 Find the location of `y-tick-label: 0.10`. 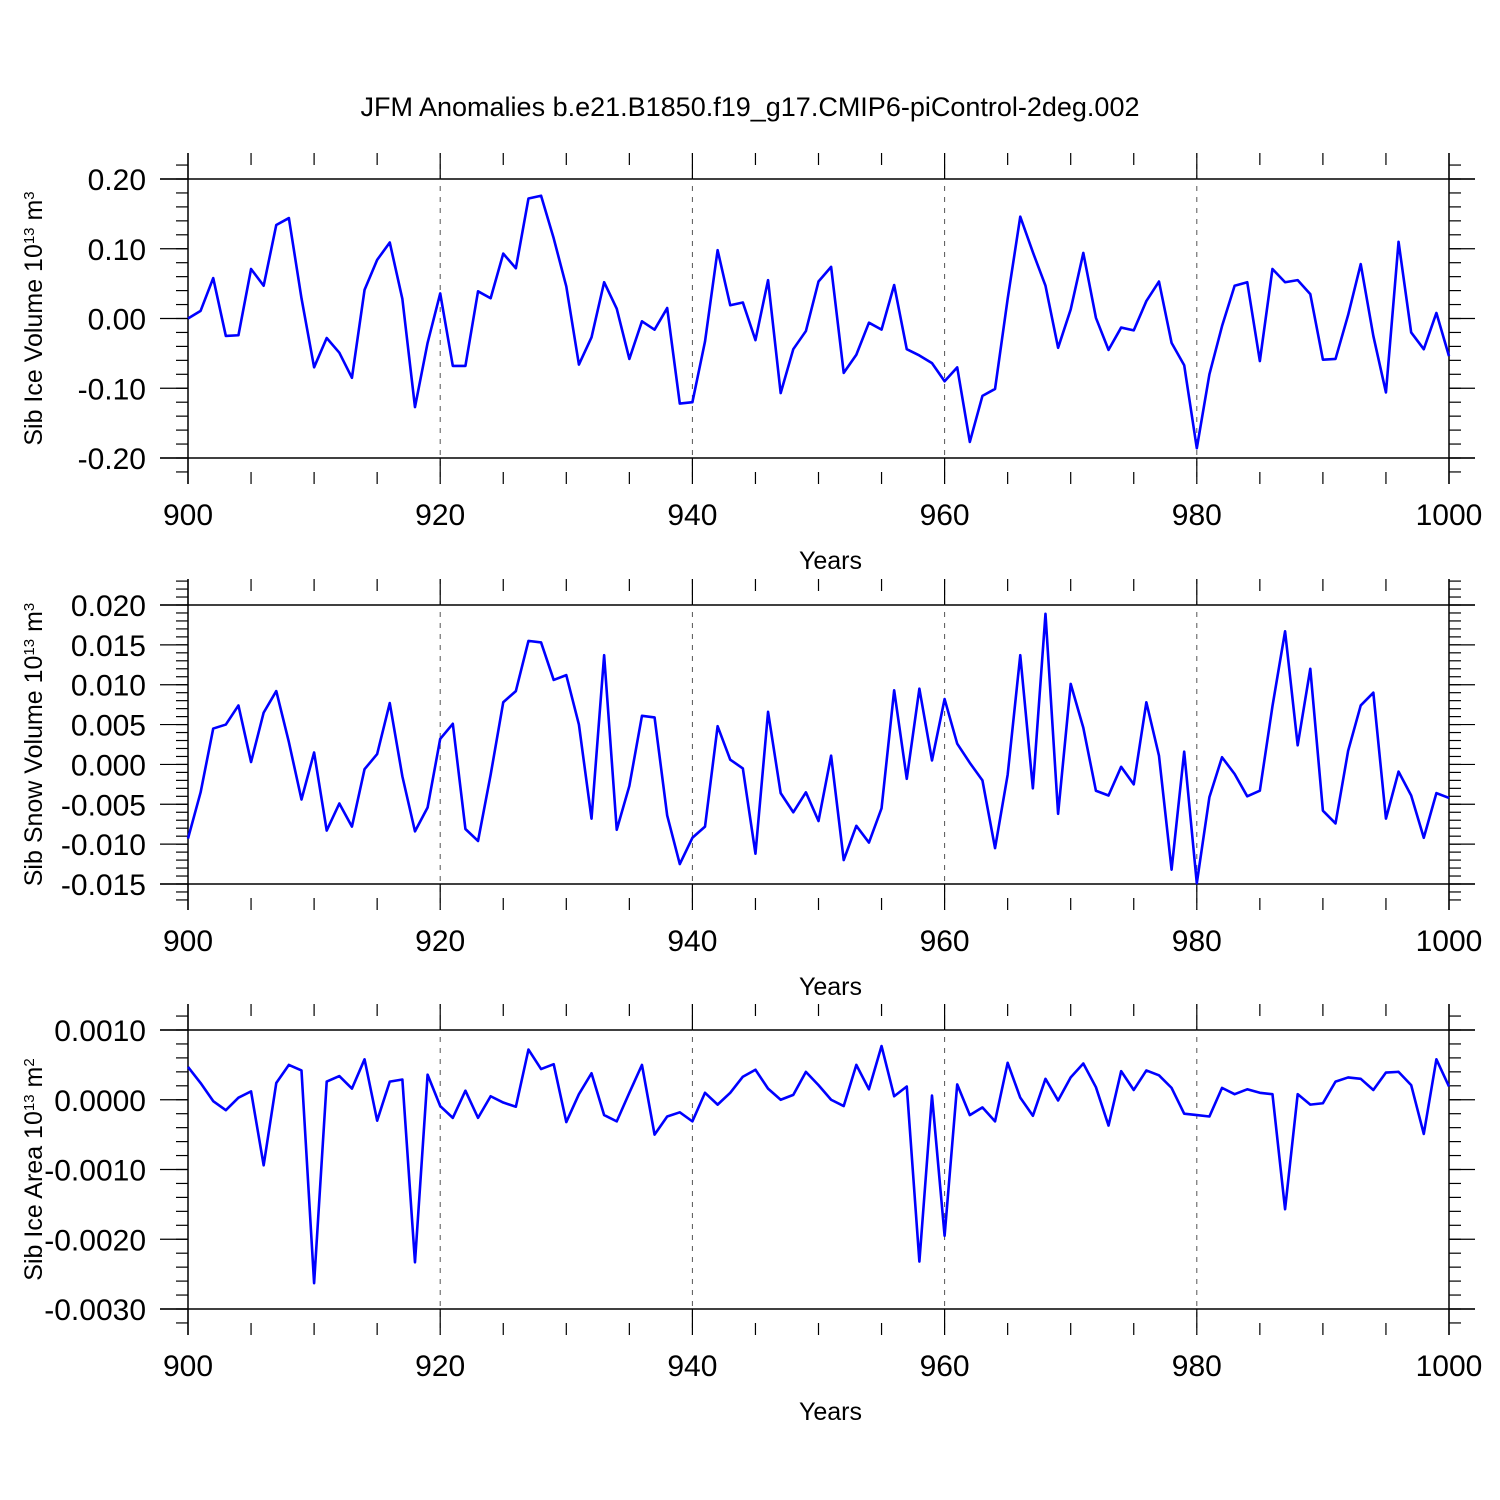

y-tick-label: 0.10 is located at coordinates (117, 250).